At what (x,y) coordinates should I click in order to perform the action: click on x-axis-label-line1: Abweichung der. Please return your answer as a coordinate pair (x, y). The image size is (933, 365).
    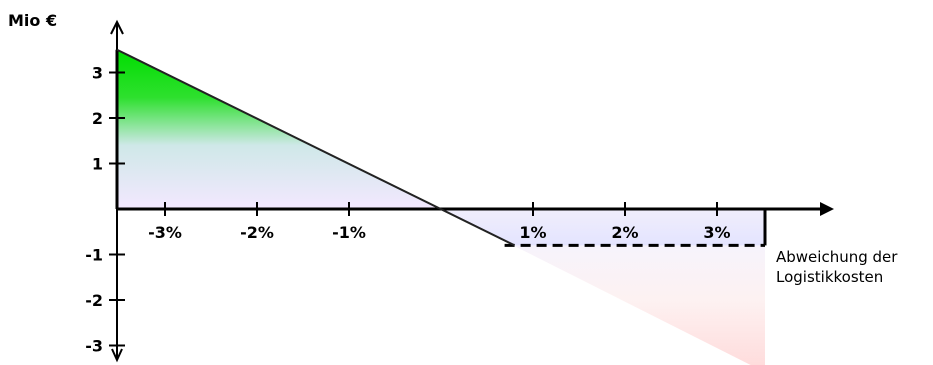
    Looking at the image, I should click on (837, 257).